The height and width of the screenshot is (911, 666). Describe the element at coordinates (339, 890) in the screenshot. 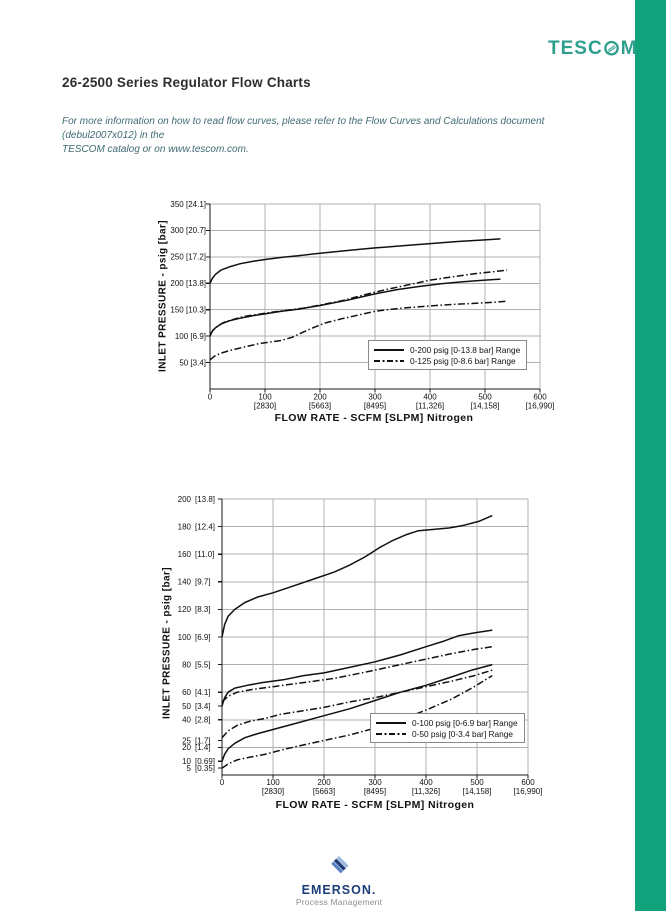

I see `emerson-brand-text: EMERSON.` at that location.